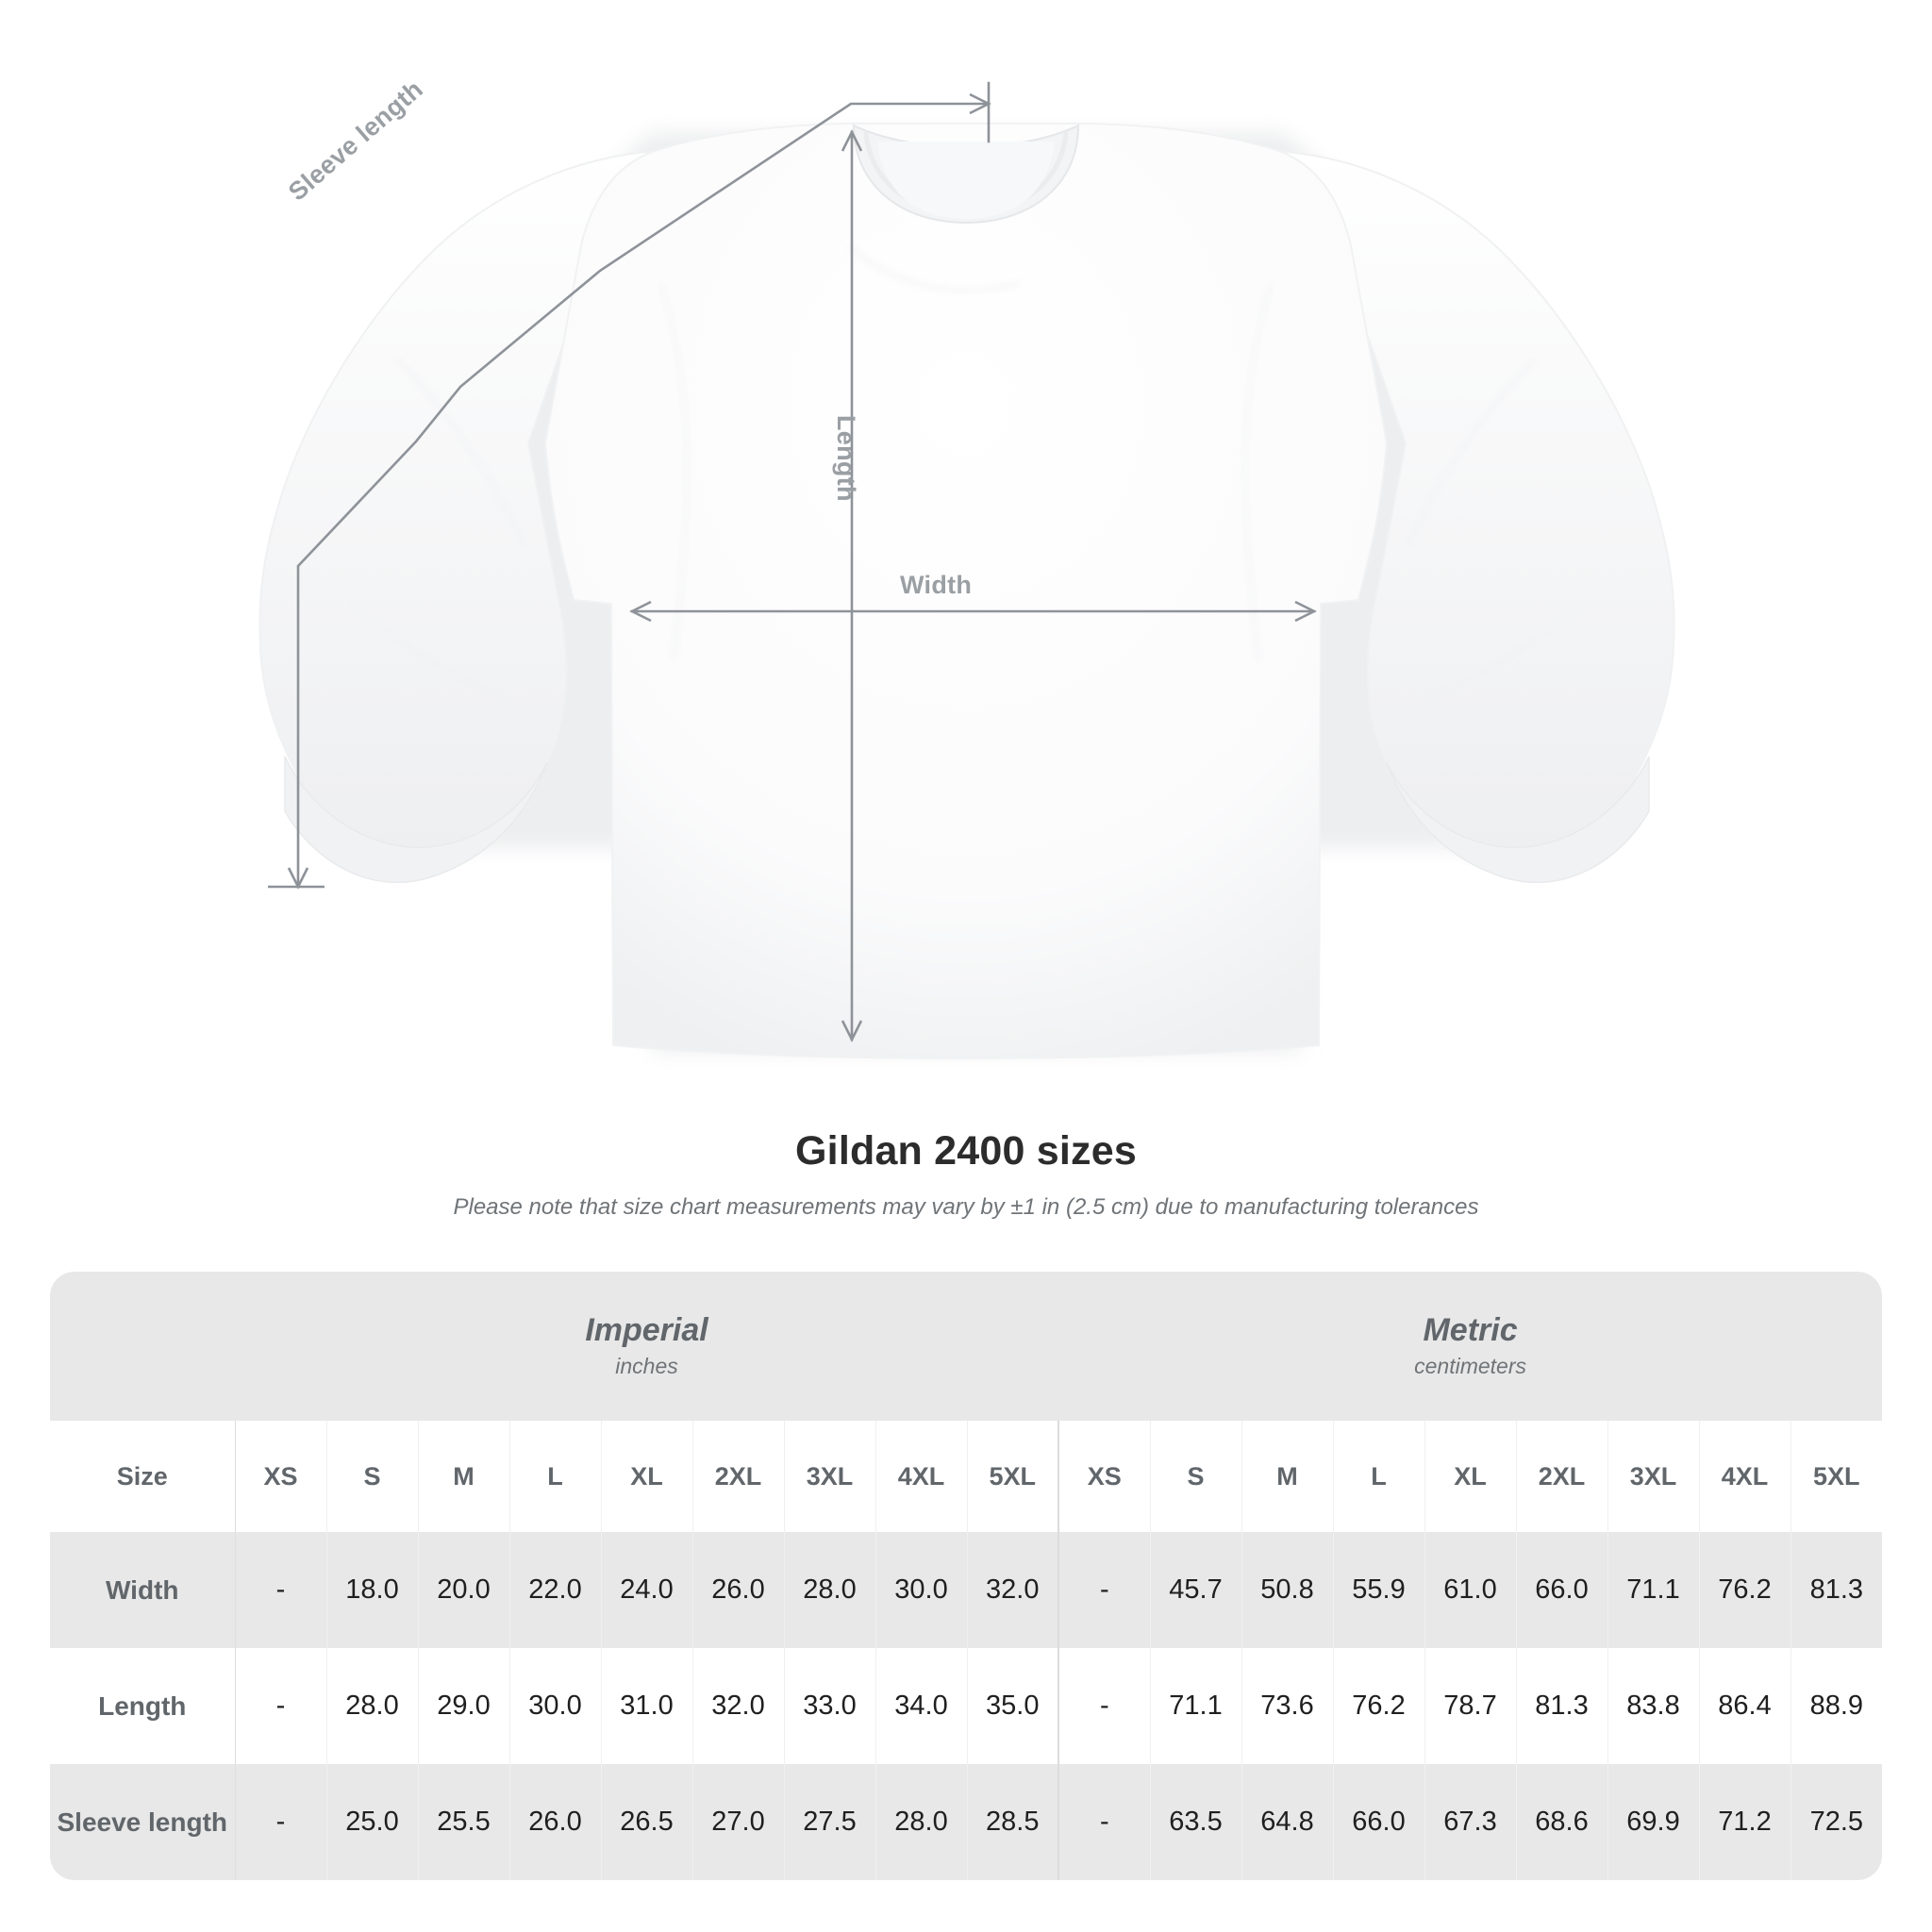 The height and width of the screenshot is (1932, 1932). I want to click on unit-group-name: Imperial, so click(647, 1329).